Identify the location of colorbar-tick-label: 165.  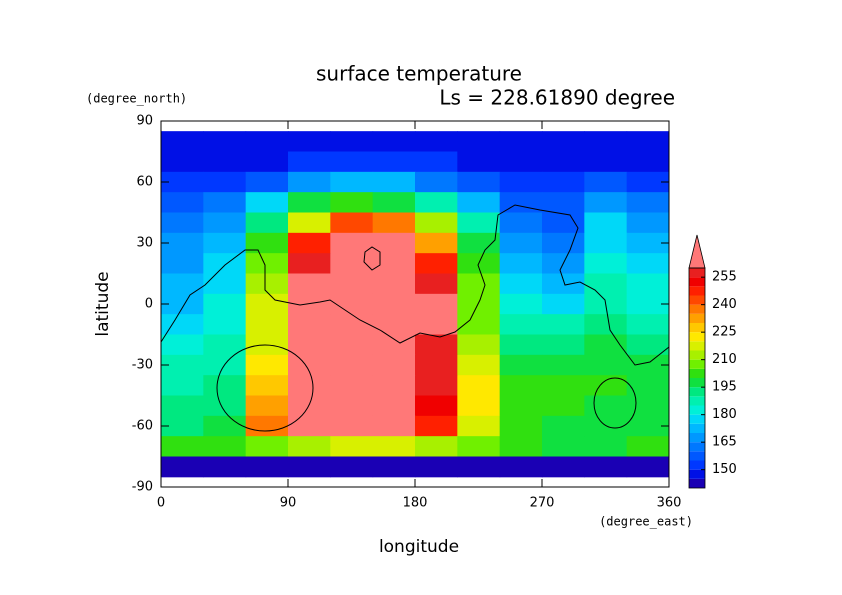
(724, 442).